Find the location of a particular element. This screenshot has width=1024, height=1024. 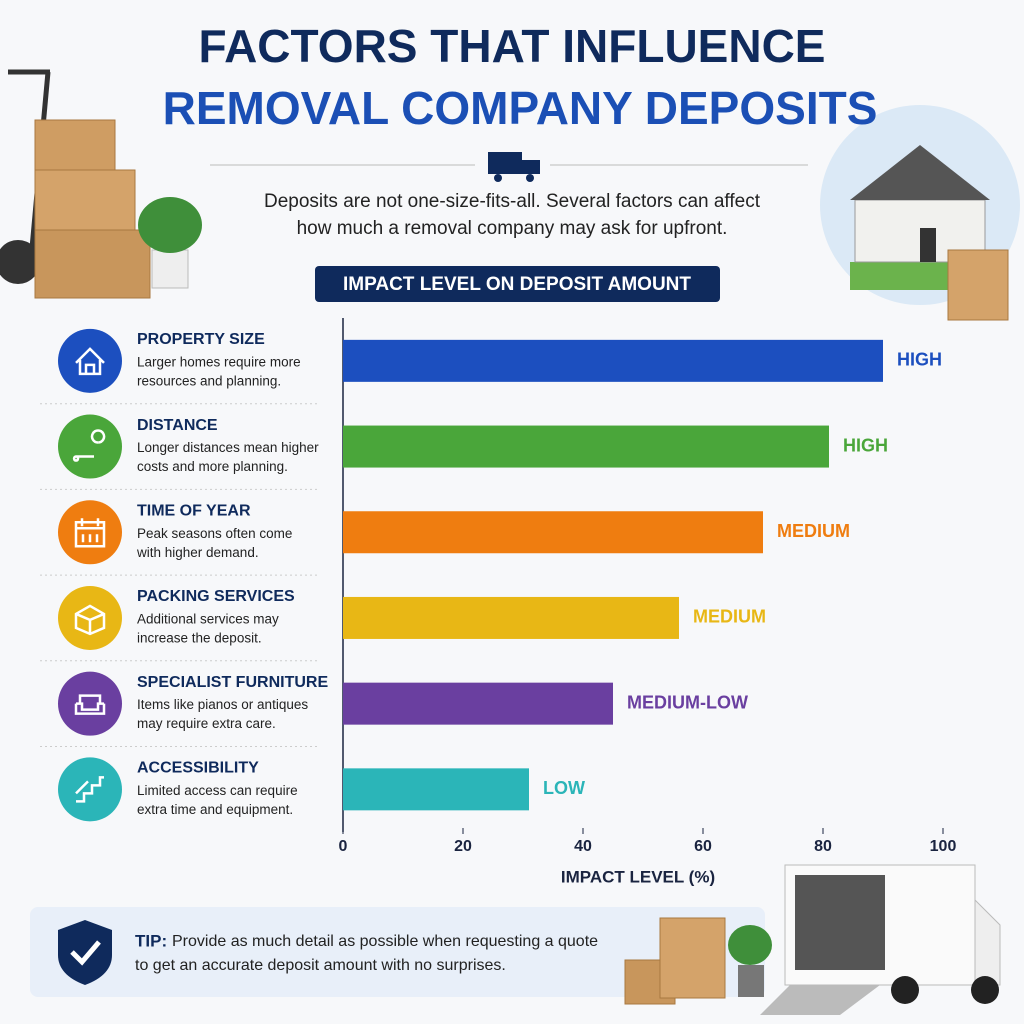

truck-illustration is located at coordinates (812, 939).